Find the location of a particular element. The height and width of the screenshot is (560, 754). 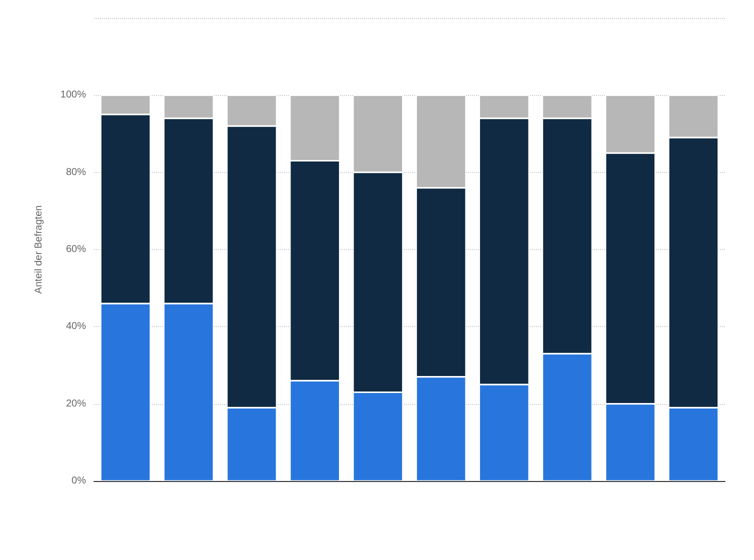

y-axis-title: Anteil der Befragten is located at coordinates (39, 249).